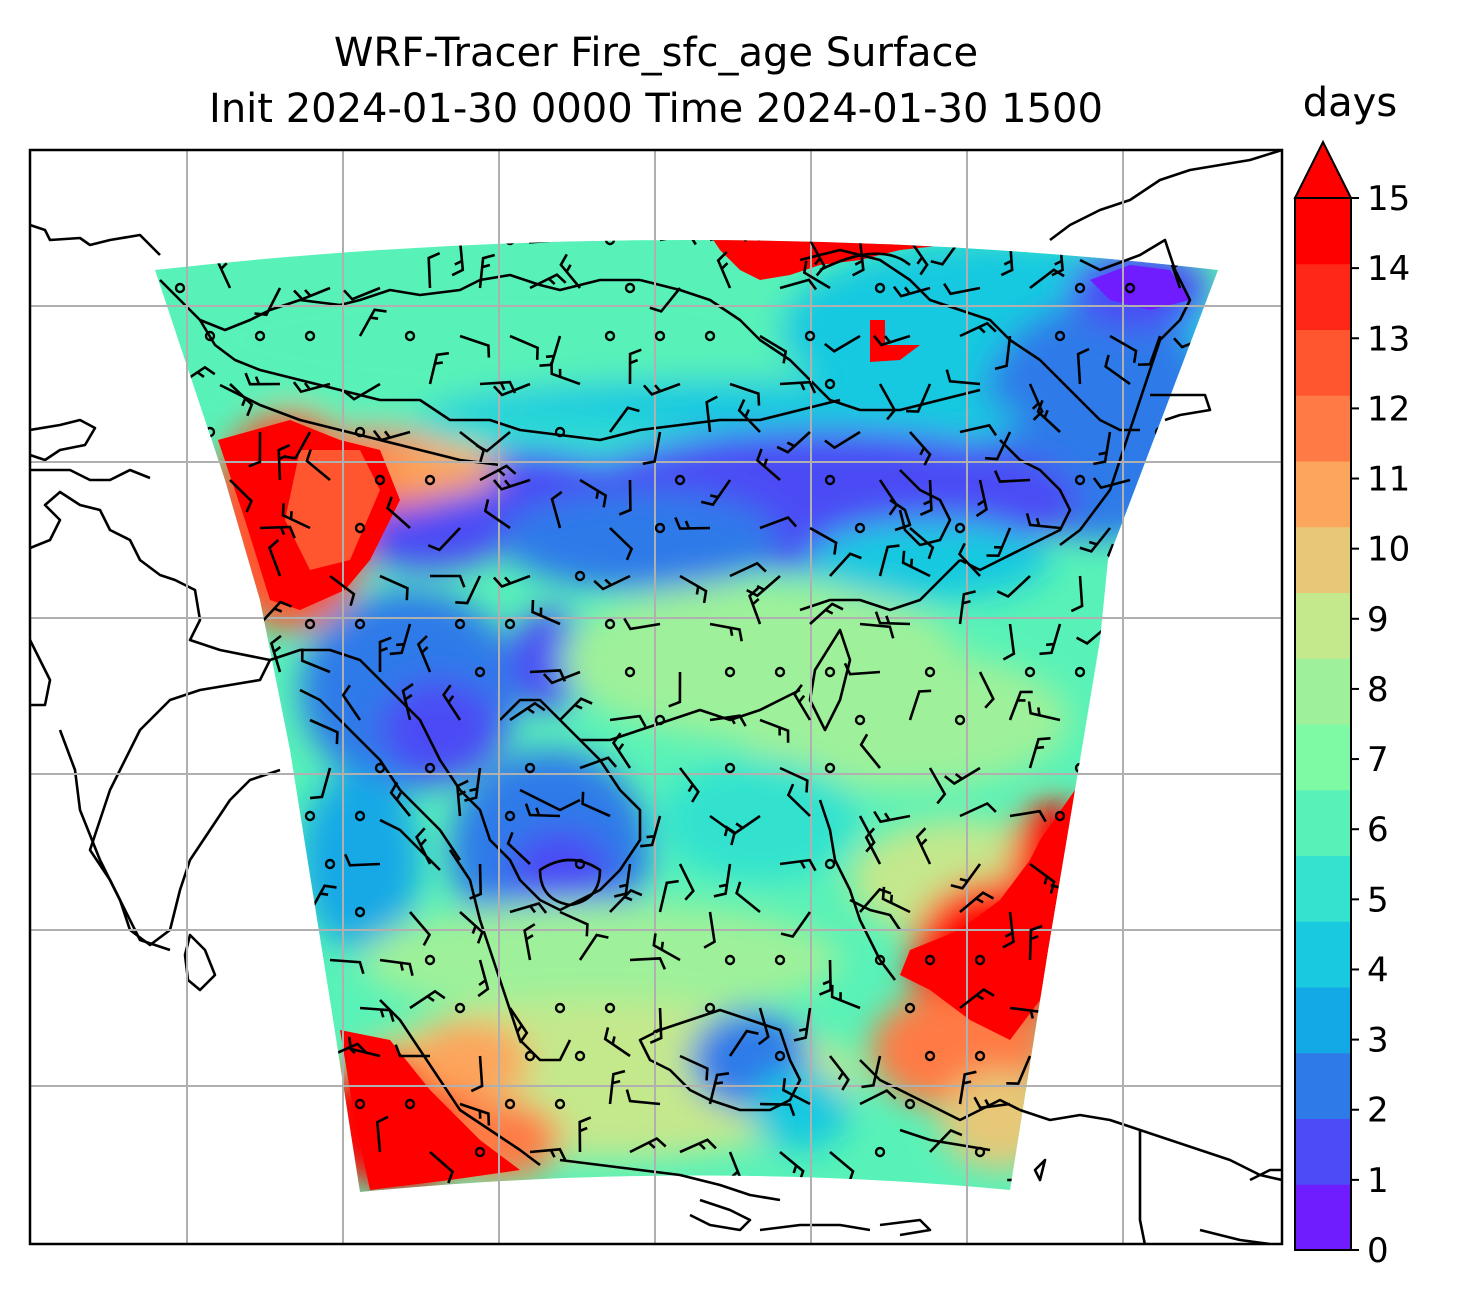 The height and width of the screenshot is (1306, 1462). What do you see at coordinates (1378, 1111) in the screenshot?
I see `colorbar-tick-label: 2` at bounding box center [1378, 1111].